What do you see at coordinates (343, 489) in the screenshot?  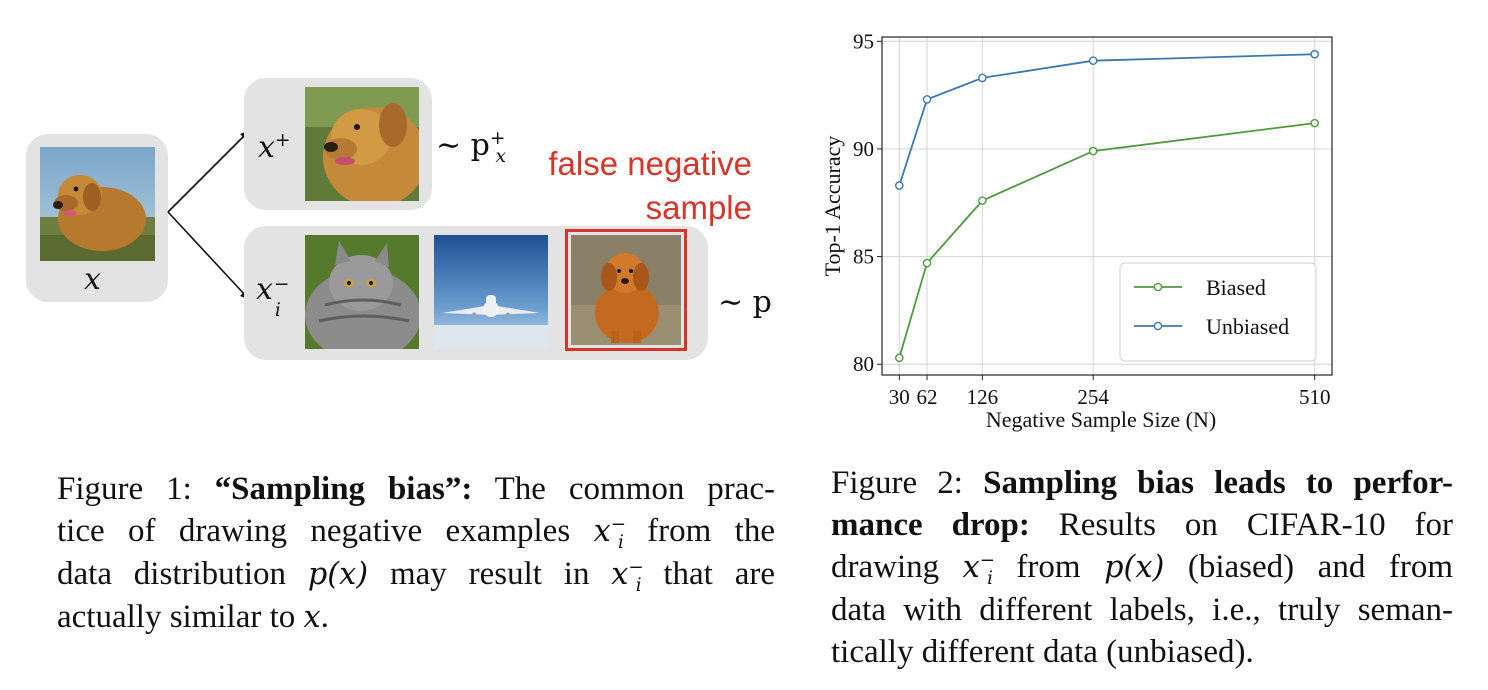 I see `figure1-caption-bold: “Sampling bias”:` at bounding box center [343, 489].